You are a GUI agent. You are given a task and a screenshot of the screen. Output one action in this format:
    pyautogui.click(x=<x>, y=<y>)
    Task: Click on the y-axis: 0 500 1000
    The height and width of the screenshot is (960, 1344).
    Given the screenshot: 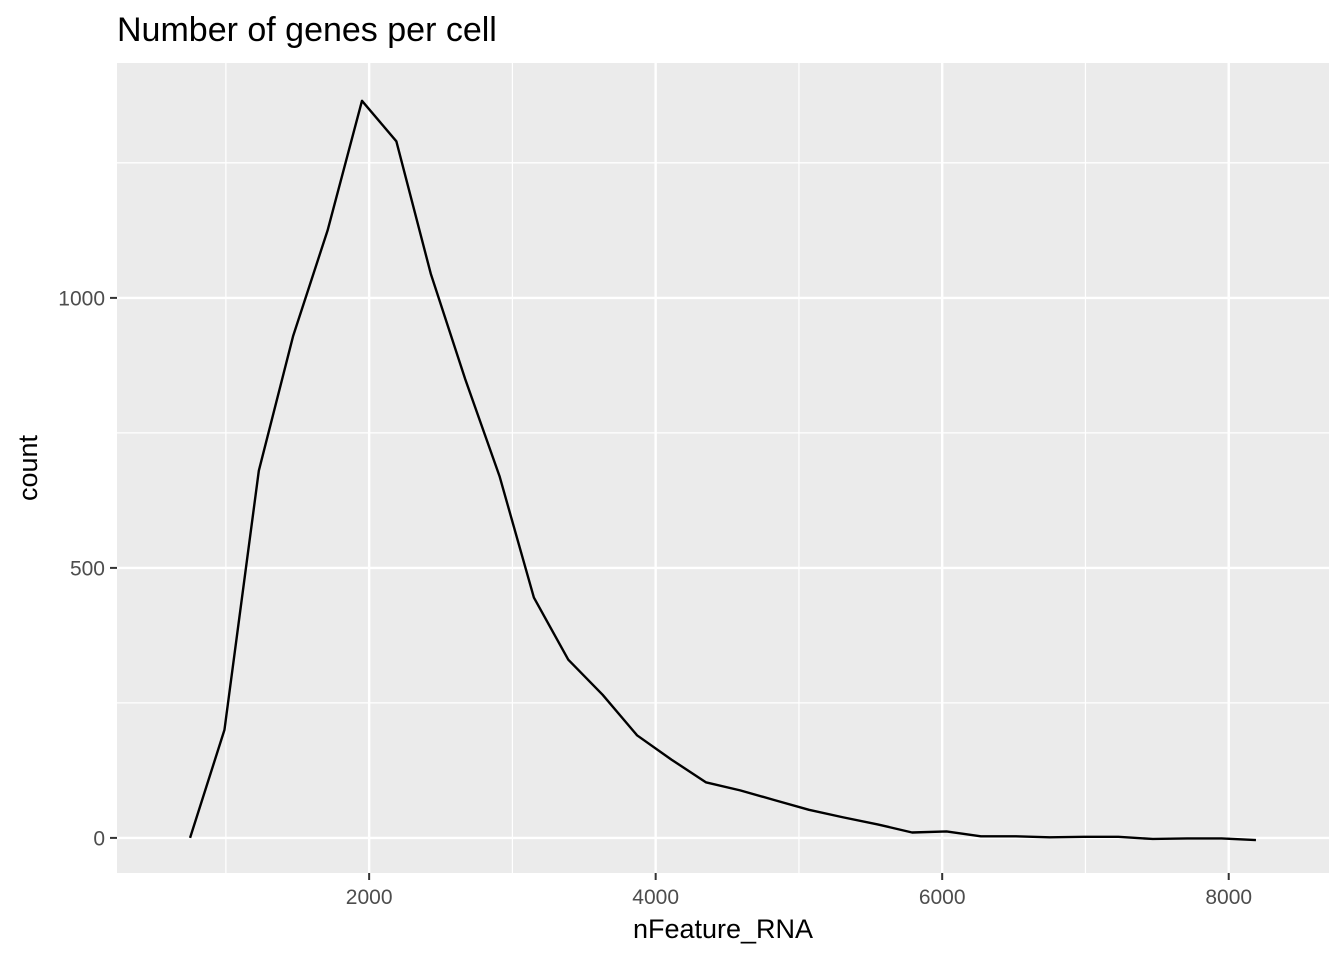 What is the action you would take?
    pyautogui.click(x=87, y=568)
    